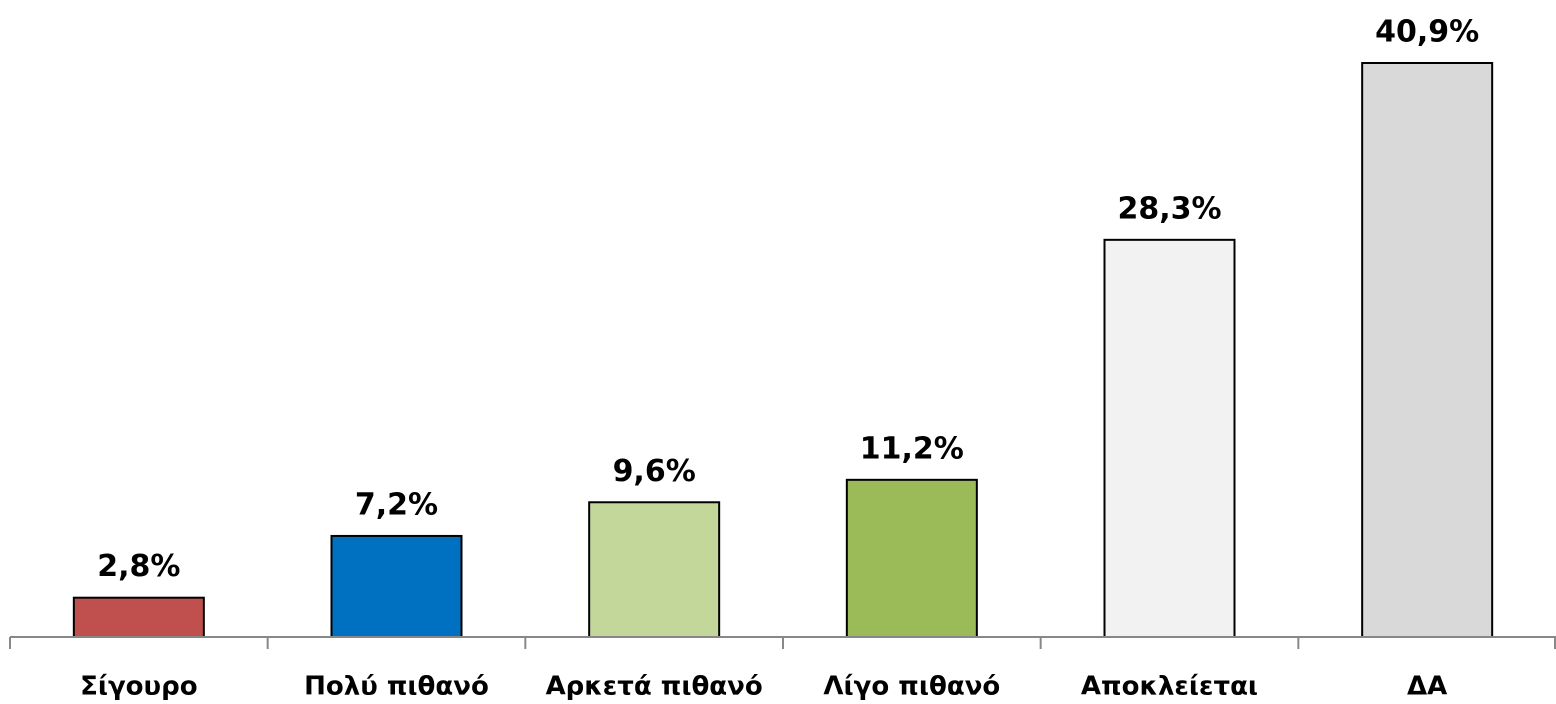 This screenshot has width=1556, height=704. What do you see at coordinates (396, 504) in the screenshot?
I see `value-label: 7,2%` at bounding box center [396, 504].